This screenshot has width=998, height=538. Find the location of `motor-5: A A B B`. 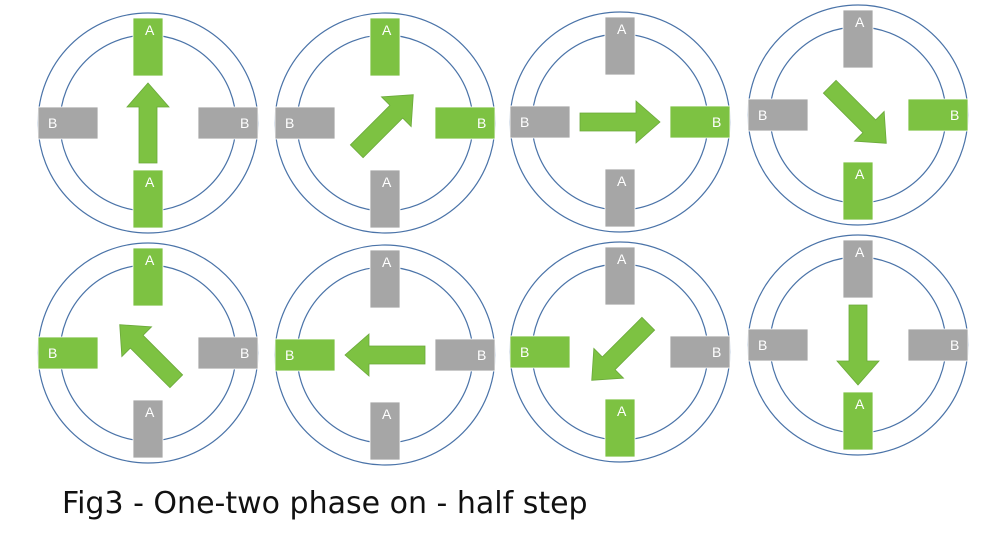

motor-5: A A B B is located at coordinates (148, 353).